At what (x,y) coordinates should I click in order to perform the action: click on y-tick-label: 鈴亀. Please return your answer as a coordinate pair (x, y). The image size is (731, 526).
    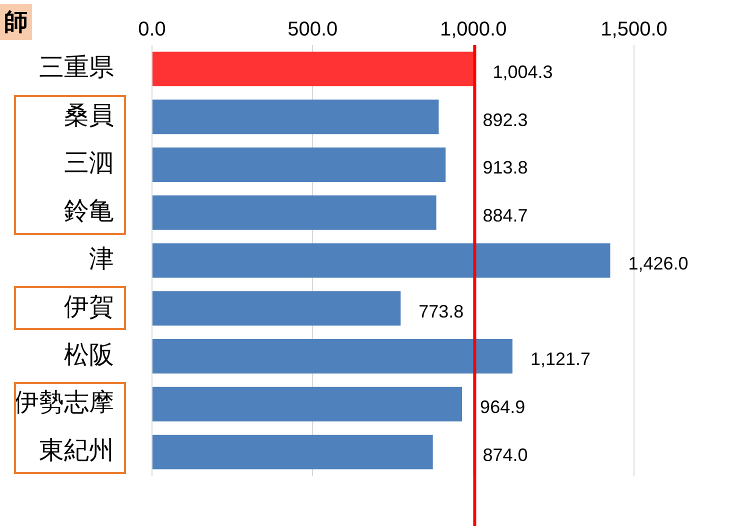
    Looking at the image, I should click on (89, 211).